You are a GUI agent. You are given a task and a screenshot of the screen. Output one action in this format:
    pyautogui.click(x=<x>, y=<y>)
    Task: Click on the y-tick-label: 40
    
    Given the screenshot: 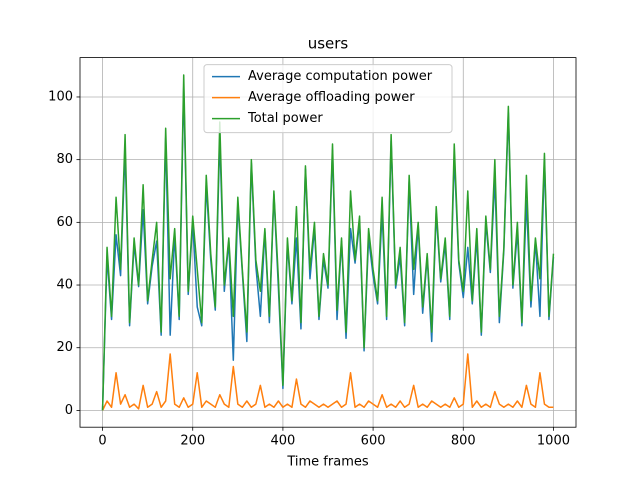 What is the action you would take?
    pyautogui.click(x=64, y=285)
    